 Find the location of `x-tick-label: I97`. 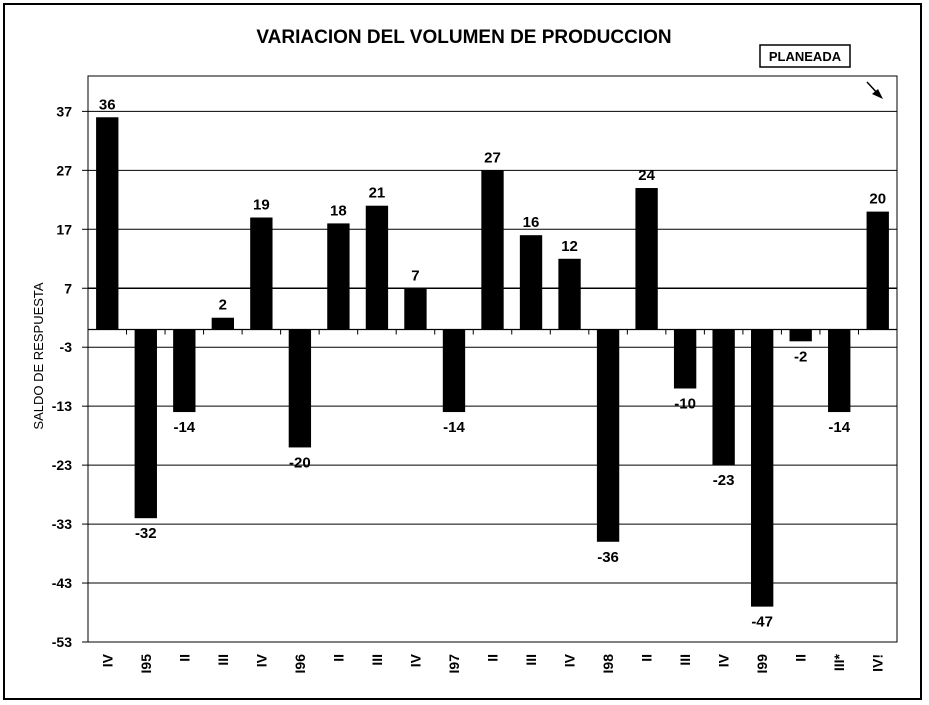

x-tick-label: I97 is located at coordinates (454, 664).